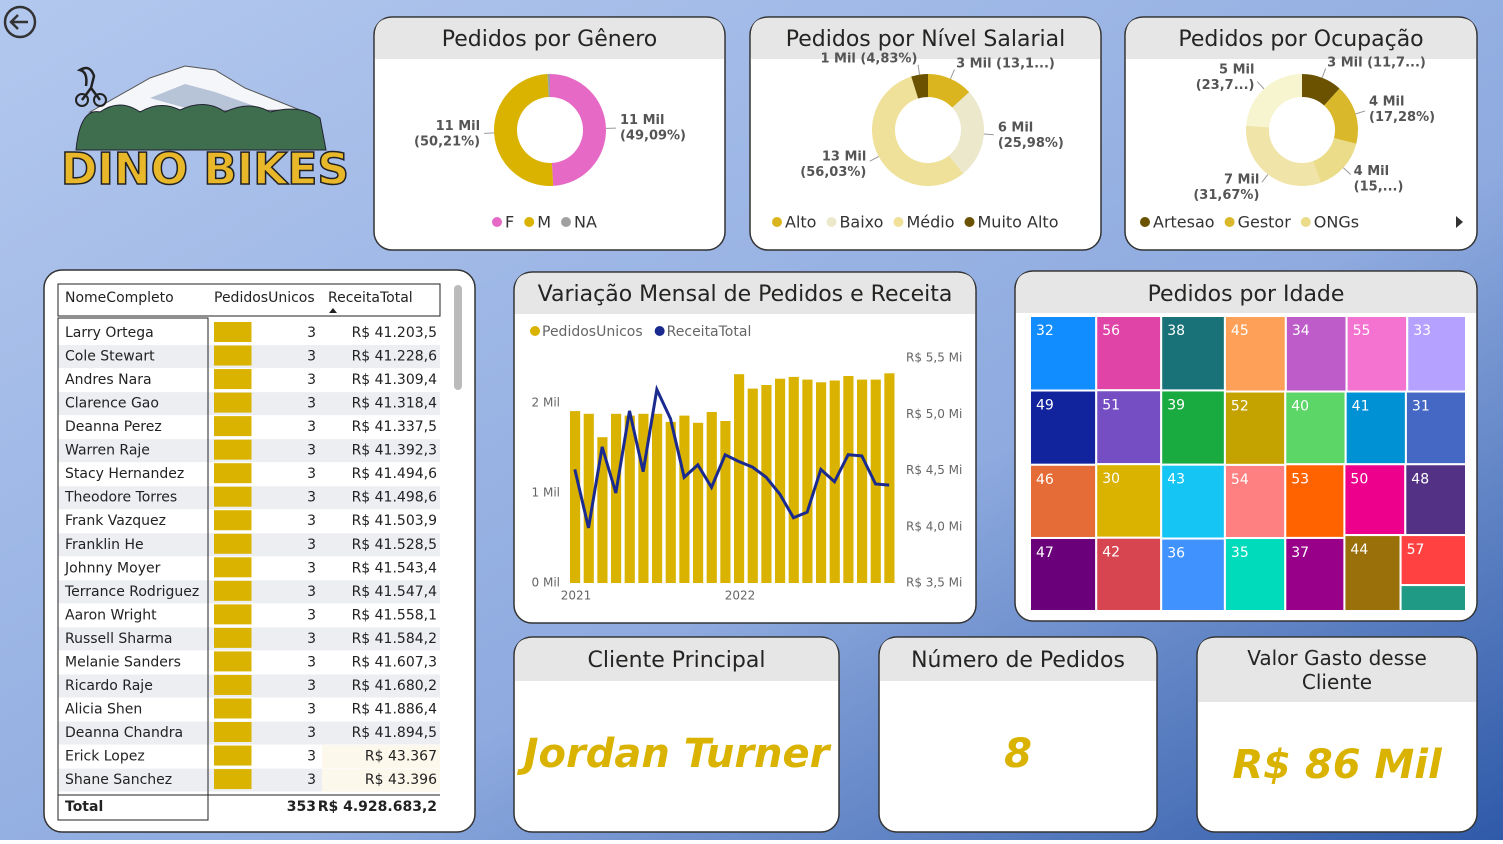 The height and width of the screenshot is (844, 1503). Describe the element at coordinates (1176, 405) in the screenshot. I see `tile-label: 39` at that location.